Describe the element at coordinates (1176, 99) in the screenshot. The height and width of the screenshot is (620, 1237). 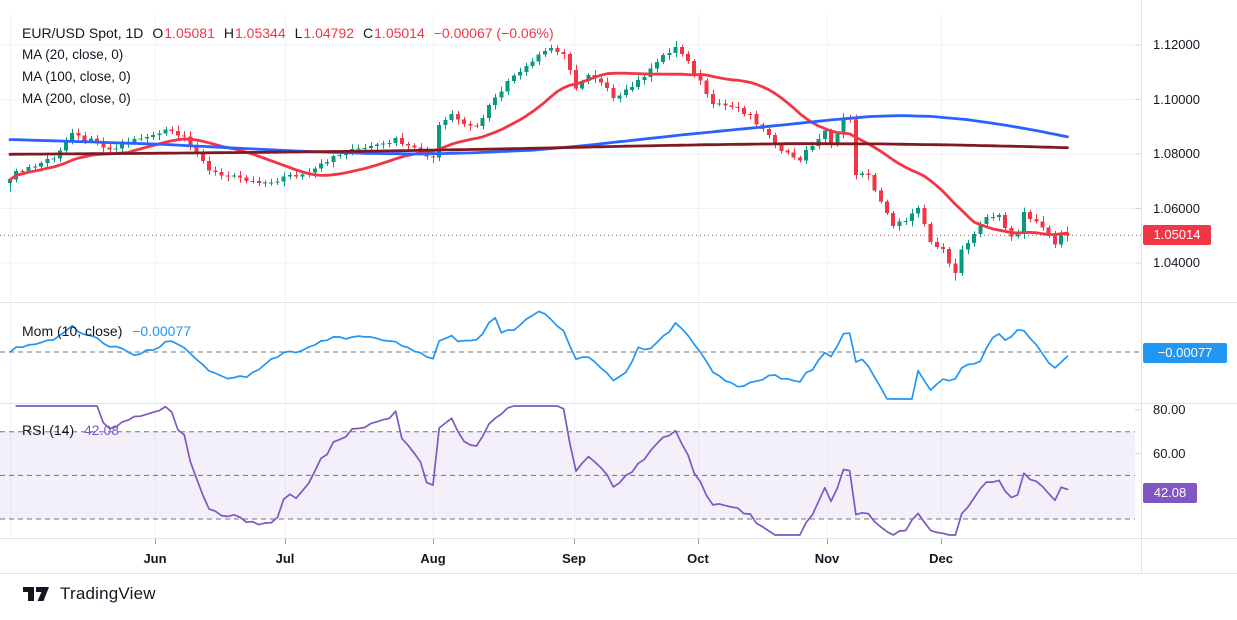
I see `price-tick-label: 1.10000` at that location.